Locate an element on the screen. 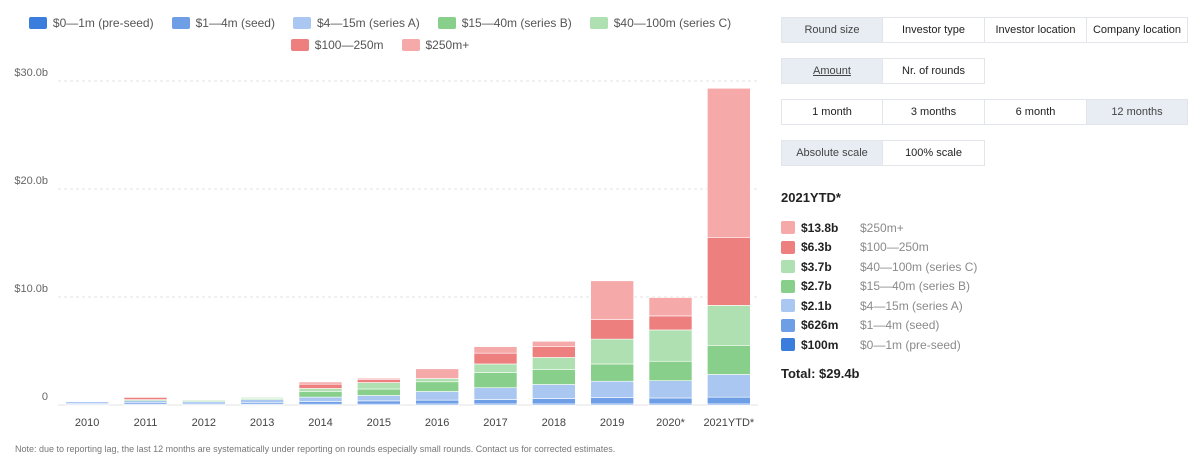 This screenshot has height=475, width=1200. tab-1-month: 1 month is located at coordinates (832, 112).